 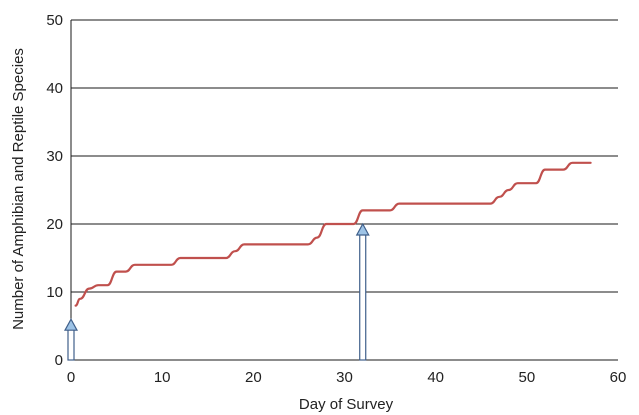 What do you see at coordinates (59, 360) in the screenshot?
I see `y-tick-label-0: 0` at bounding box center [59, 360].